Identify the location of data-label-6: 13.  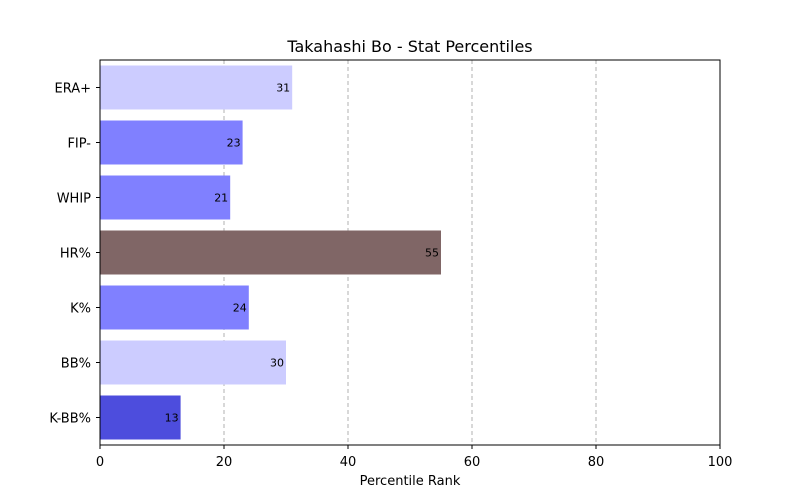
(172, 418).